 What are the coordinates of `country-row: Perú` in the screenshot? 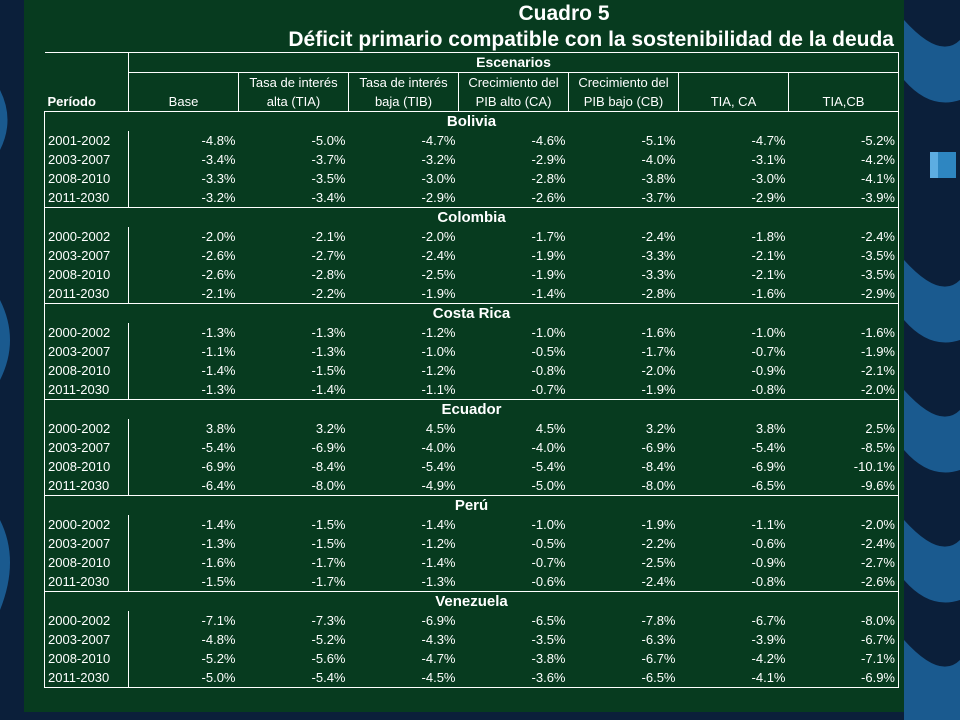 It's located at (471, 505).